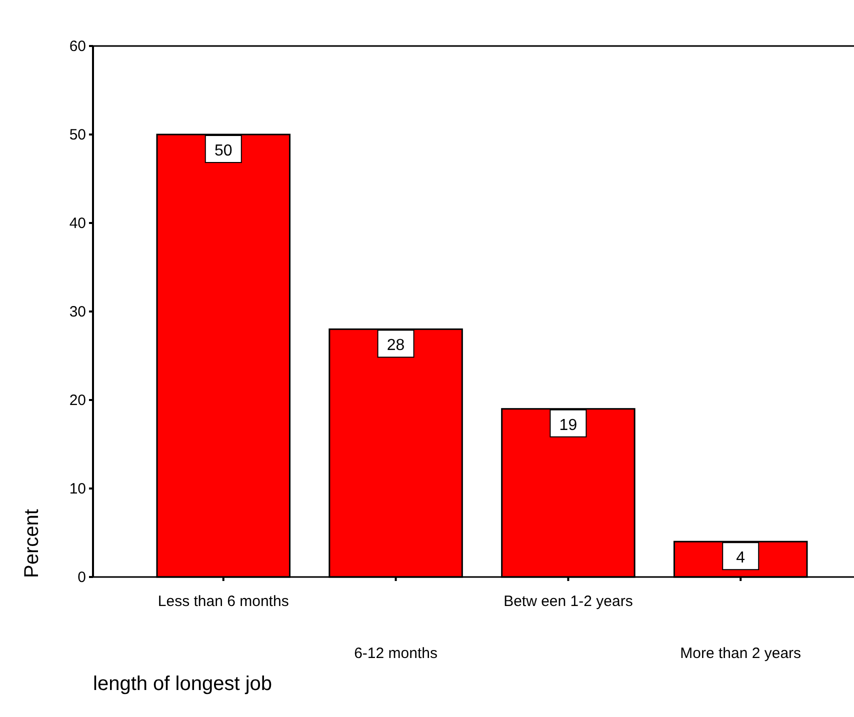  What do you see at coordinates (77, 400) in the screenshot?
I see `y-tick-label: 20` at bounding box center [77, 400].